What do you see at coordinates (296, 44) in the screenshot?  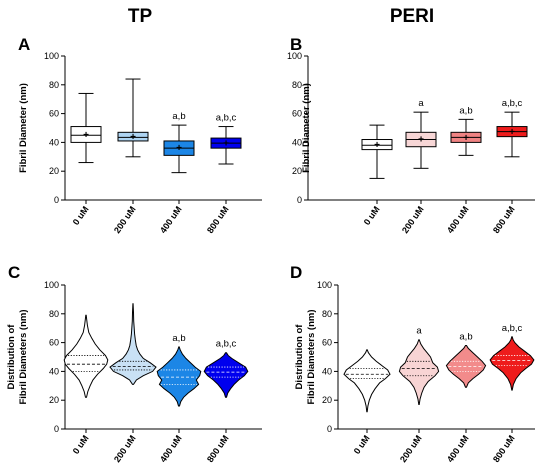 I see `panel-letter: B` at bounding box center [296, 44].